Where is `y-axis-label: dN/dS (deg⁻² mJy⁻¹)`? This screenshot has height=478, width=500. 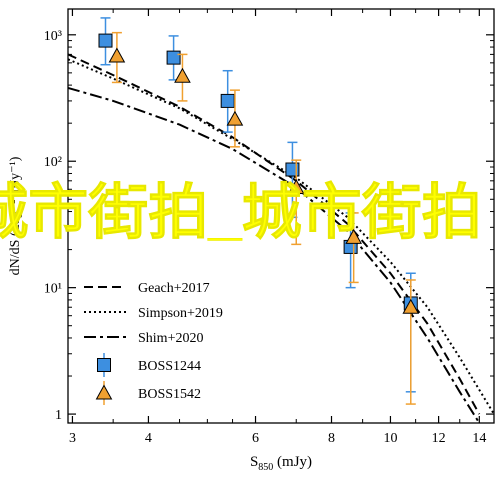
y-axis-label: dN/dS (deg⁻² mJy⁻¹) is located at coordinates (15, 215).